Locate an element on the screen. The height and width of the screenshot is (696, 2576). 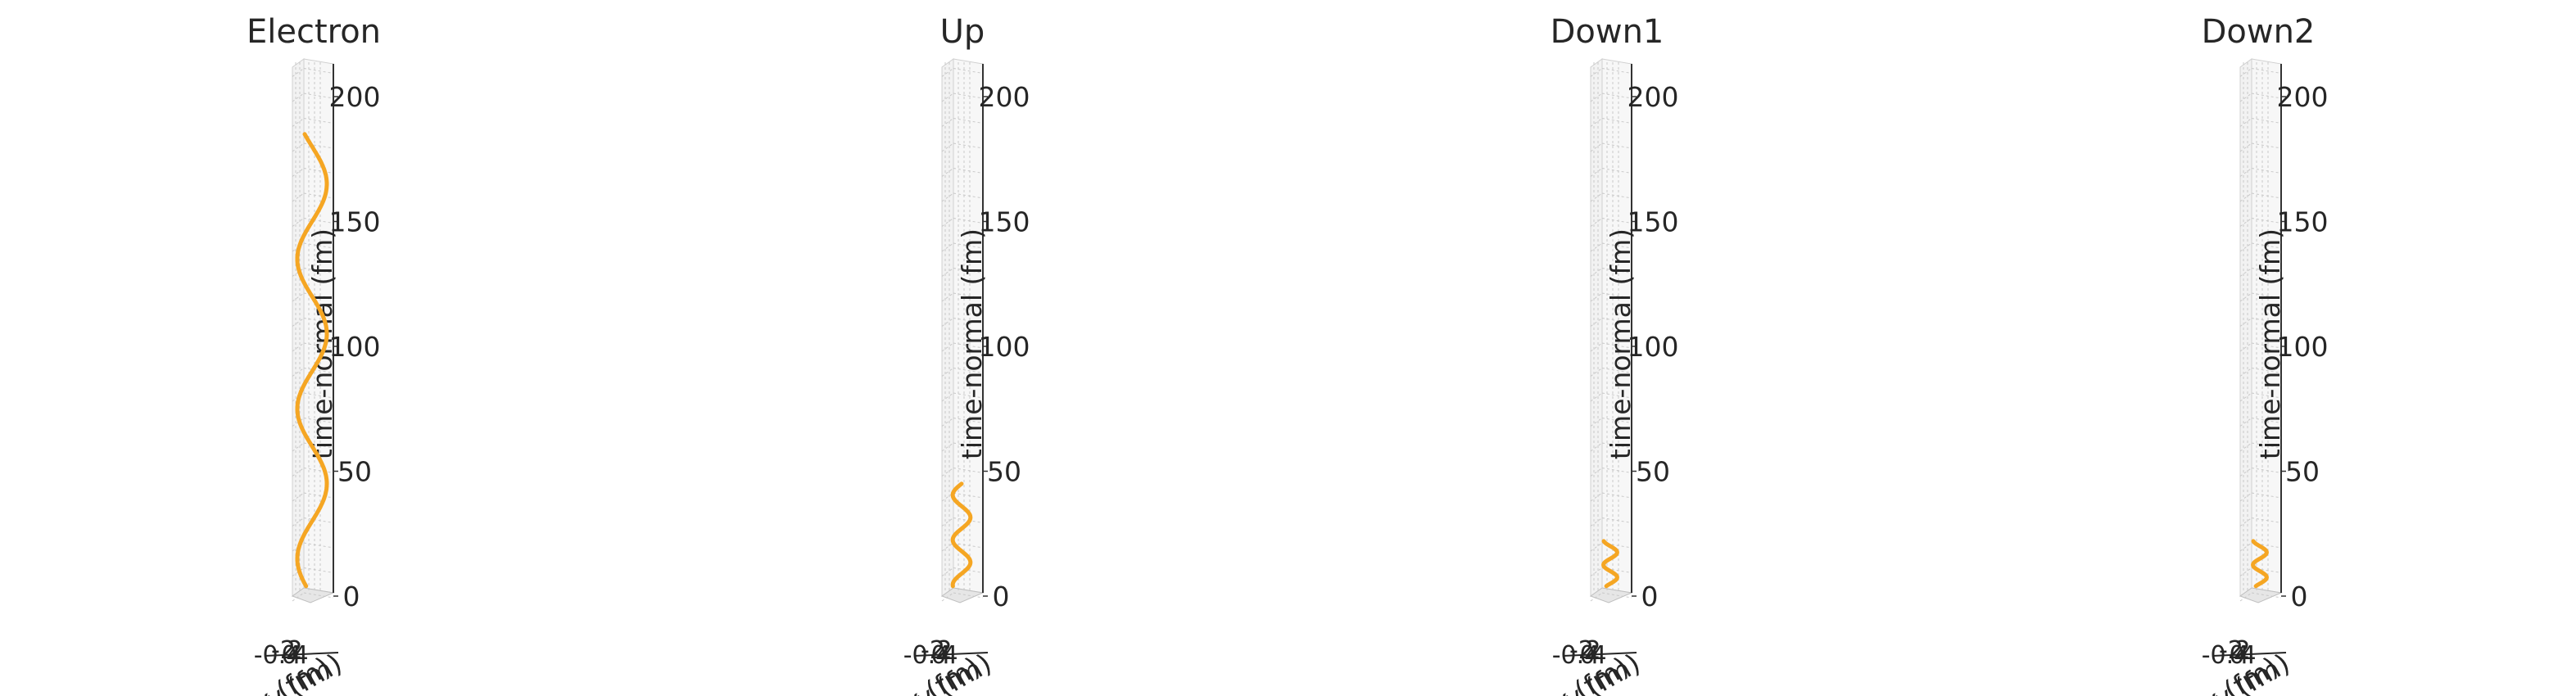
z-tick-label: 0 is located at coordinates (1650, 596).